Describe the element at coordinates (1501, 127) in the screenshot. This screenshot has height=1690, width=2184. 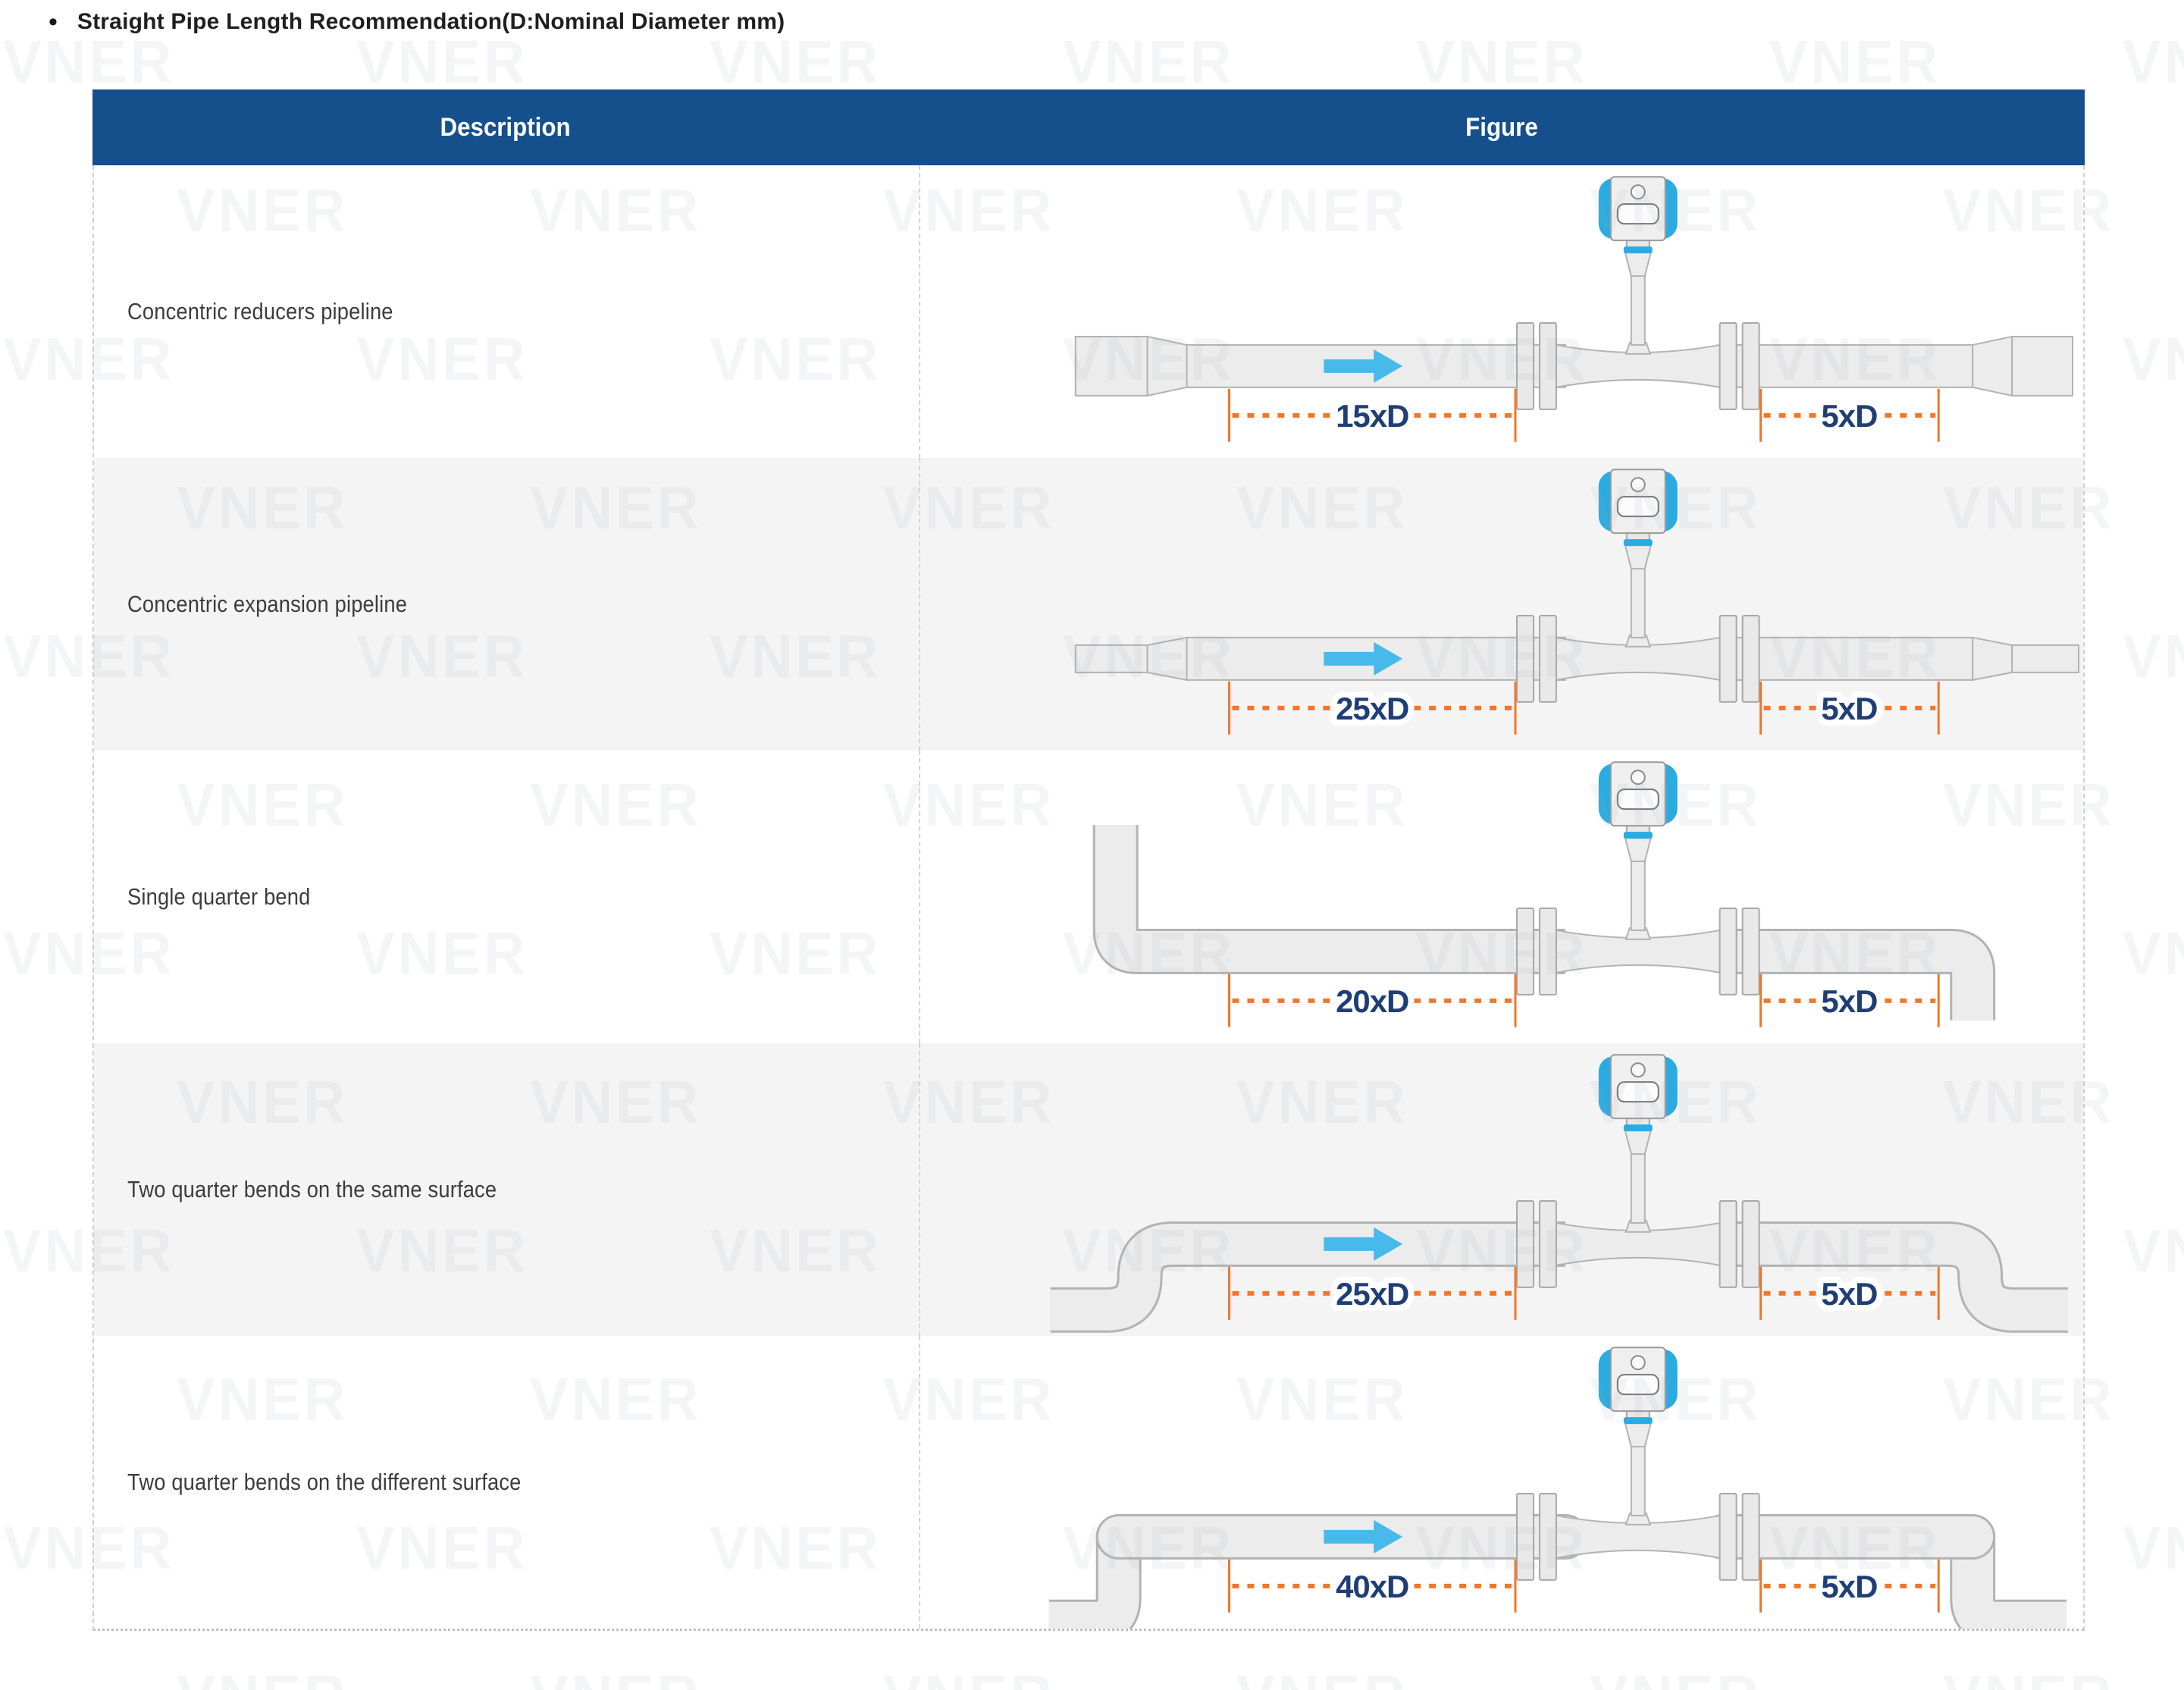
I see `column-header-figure: Figure` at that location.